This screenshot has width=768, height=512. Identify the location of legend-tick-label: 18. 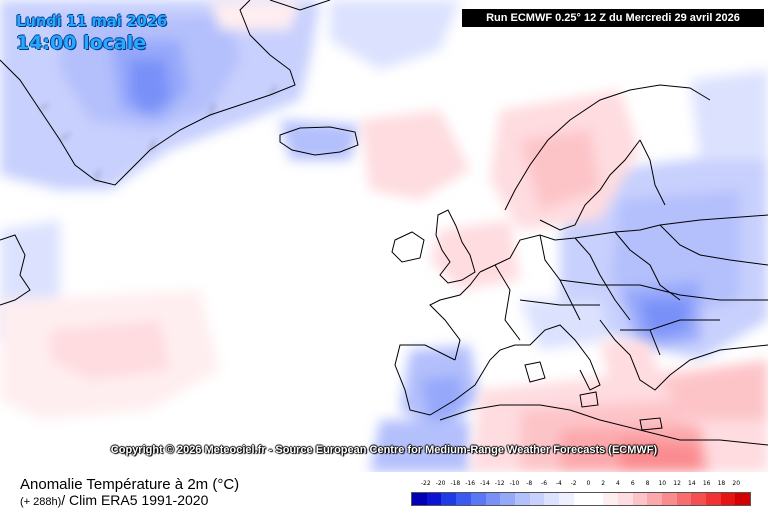
(721, 483).